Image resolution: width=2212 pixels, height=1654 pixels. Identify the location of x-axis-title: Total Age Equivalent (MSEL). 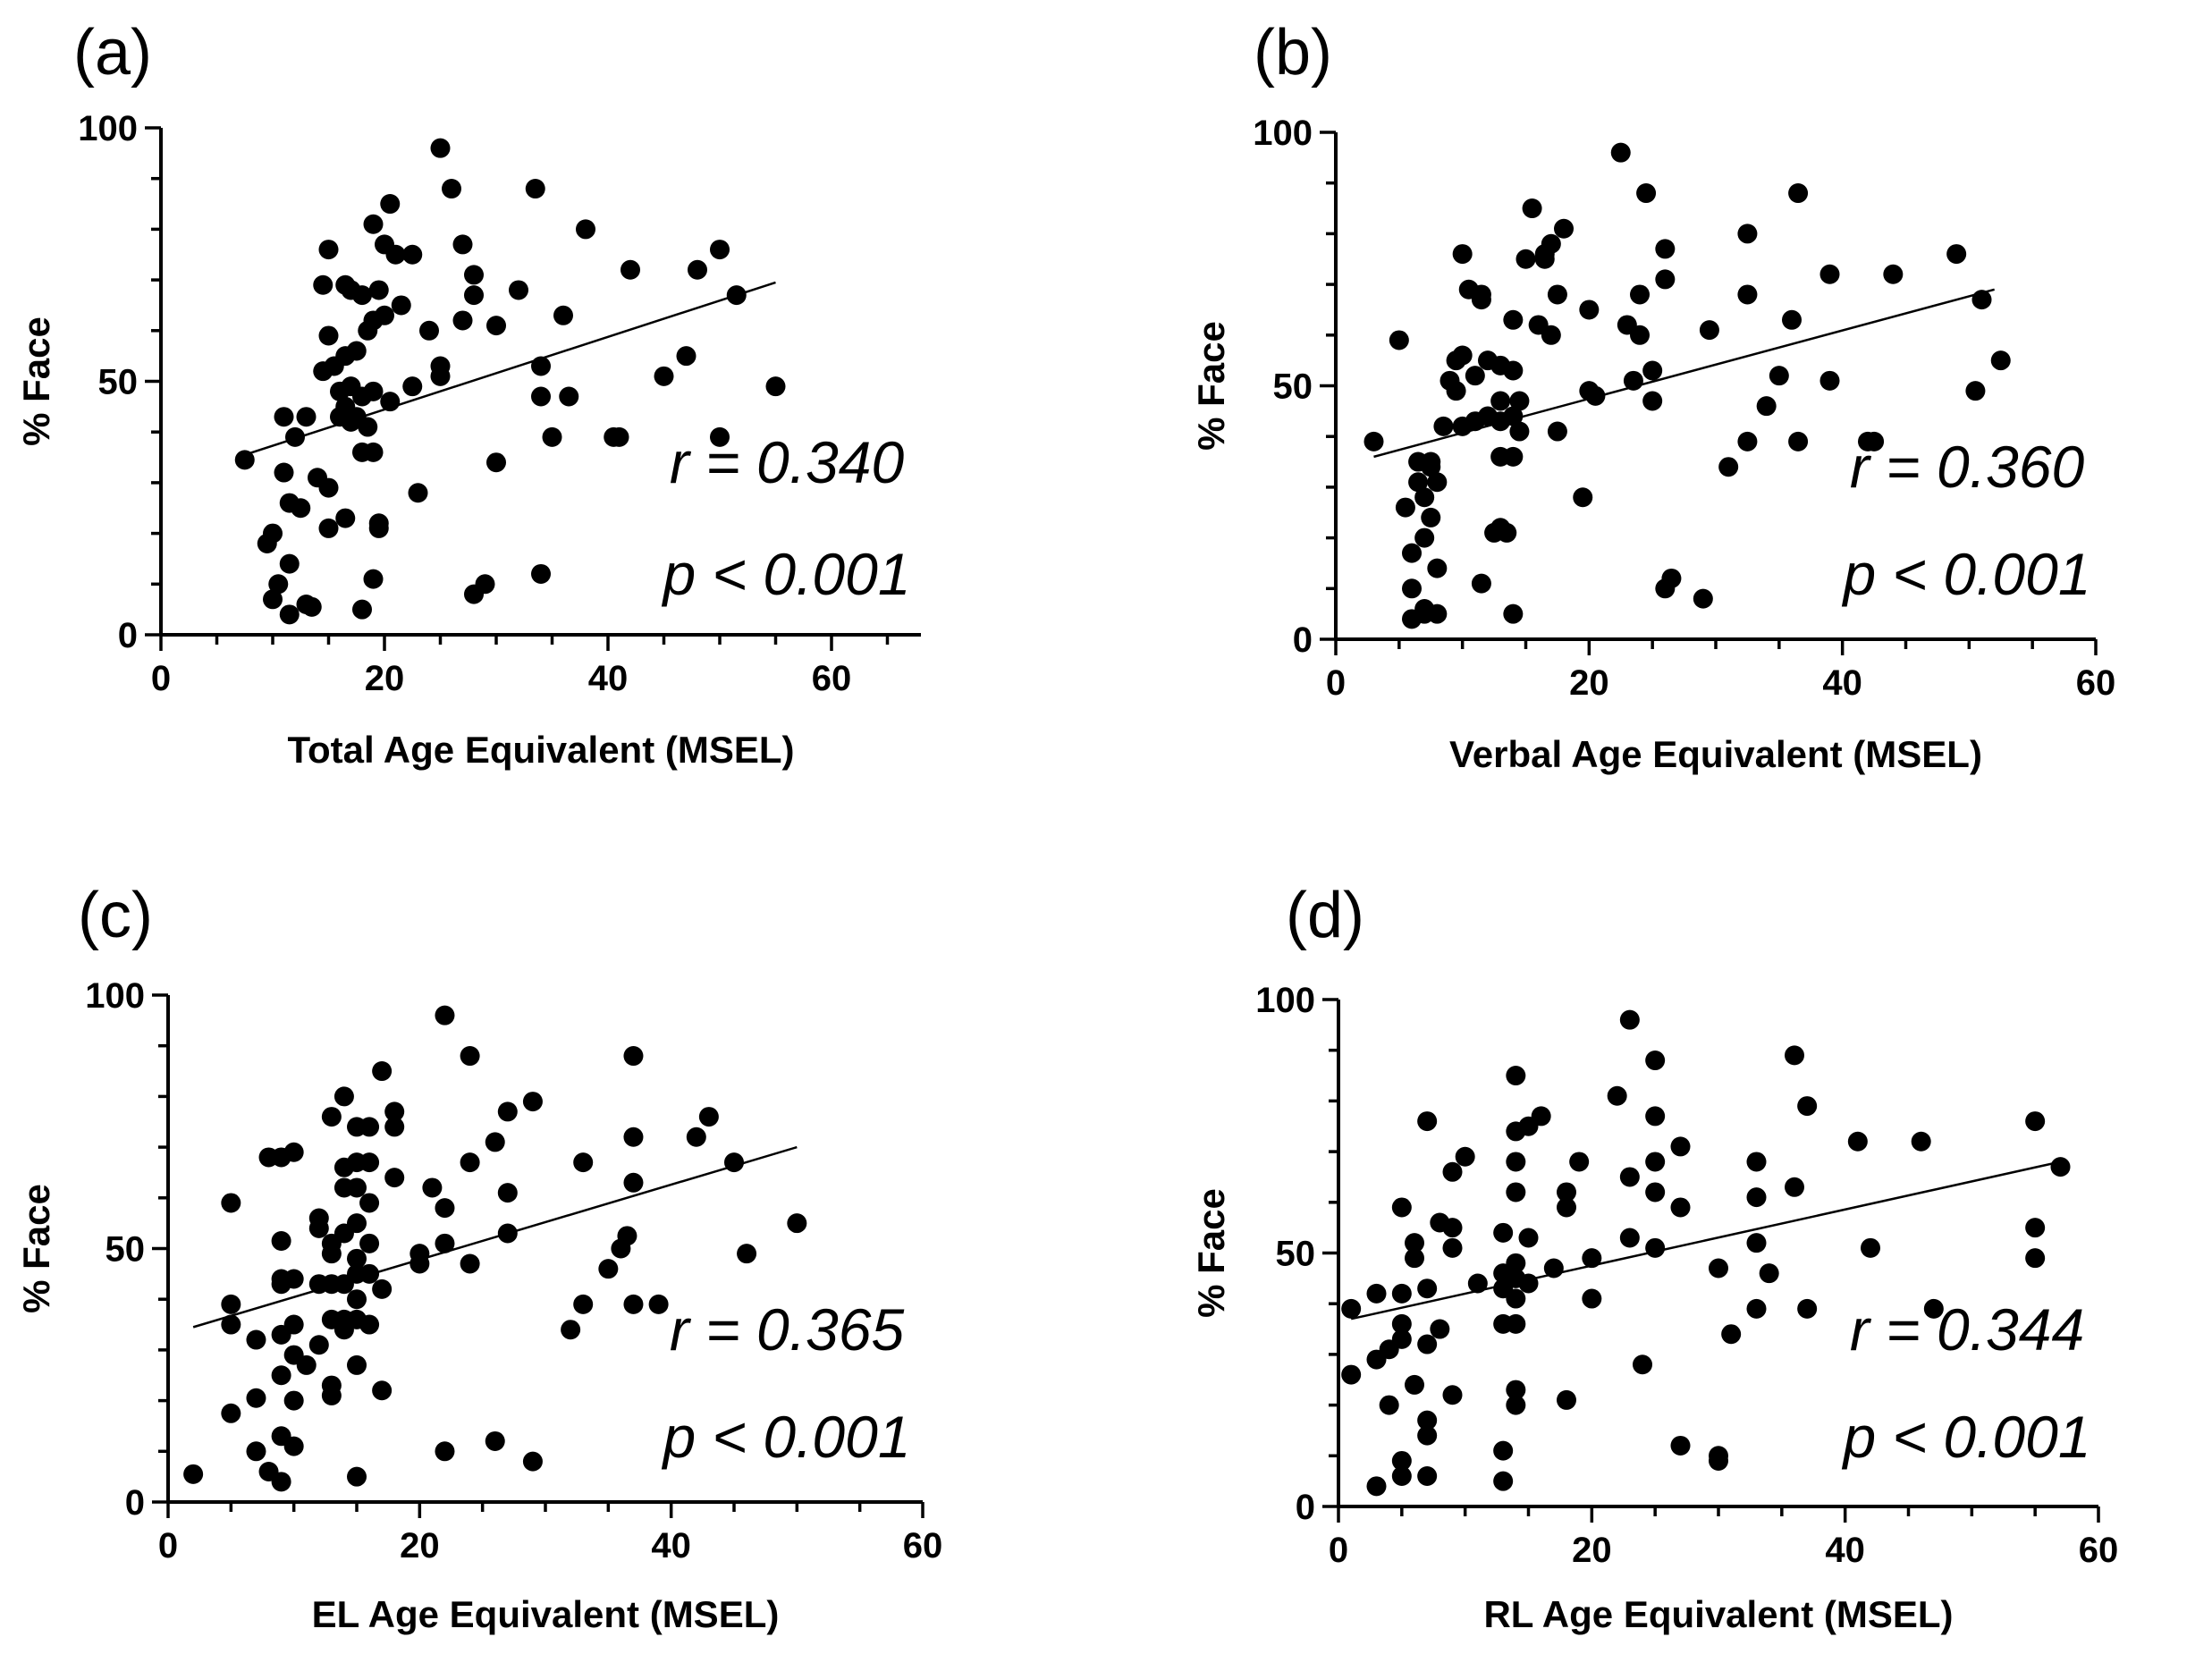
(540, 750).